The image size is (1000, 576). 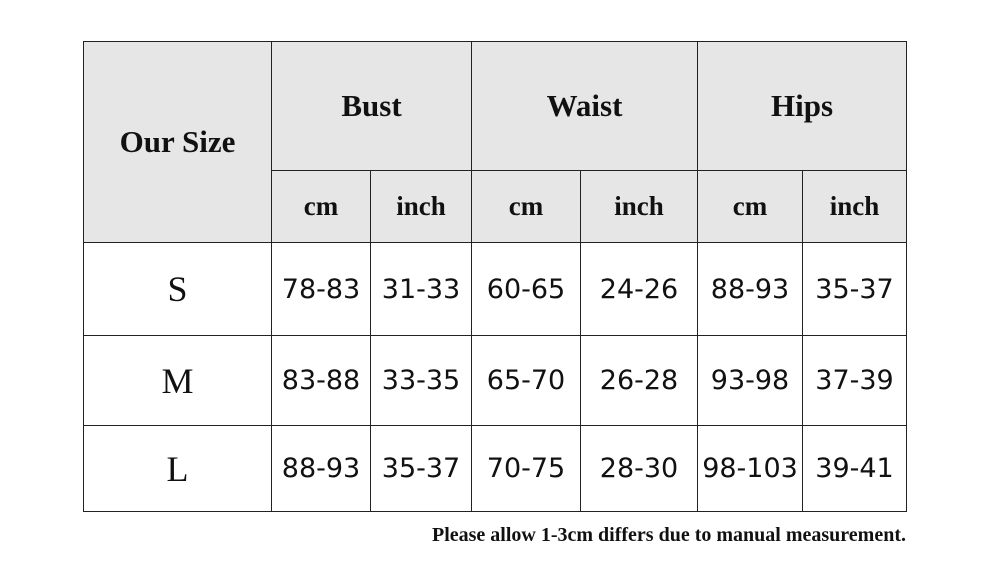 What do you see at coordinates (421, 289) in the screenshot?
I see `value-cell: 31-33` at bounding box center [421, 289].